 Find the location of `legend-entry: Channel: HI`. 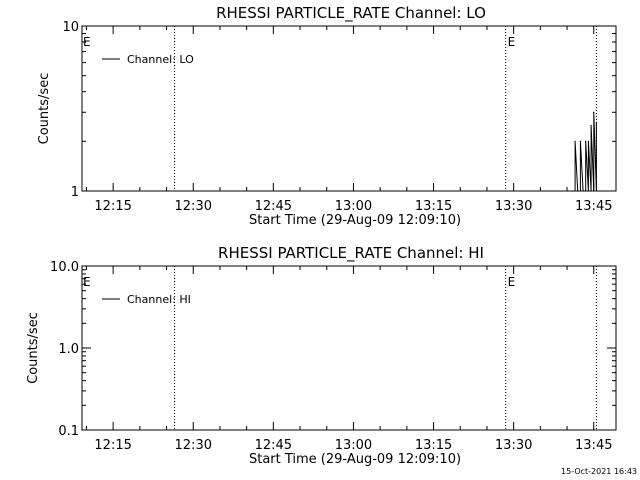

legend-entry: Channel: HI is located at coordinates (159, 299).